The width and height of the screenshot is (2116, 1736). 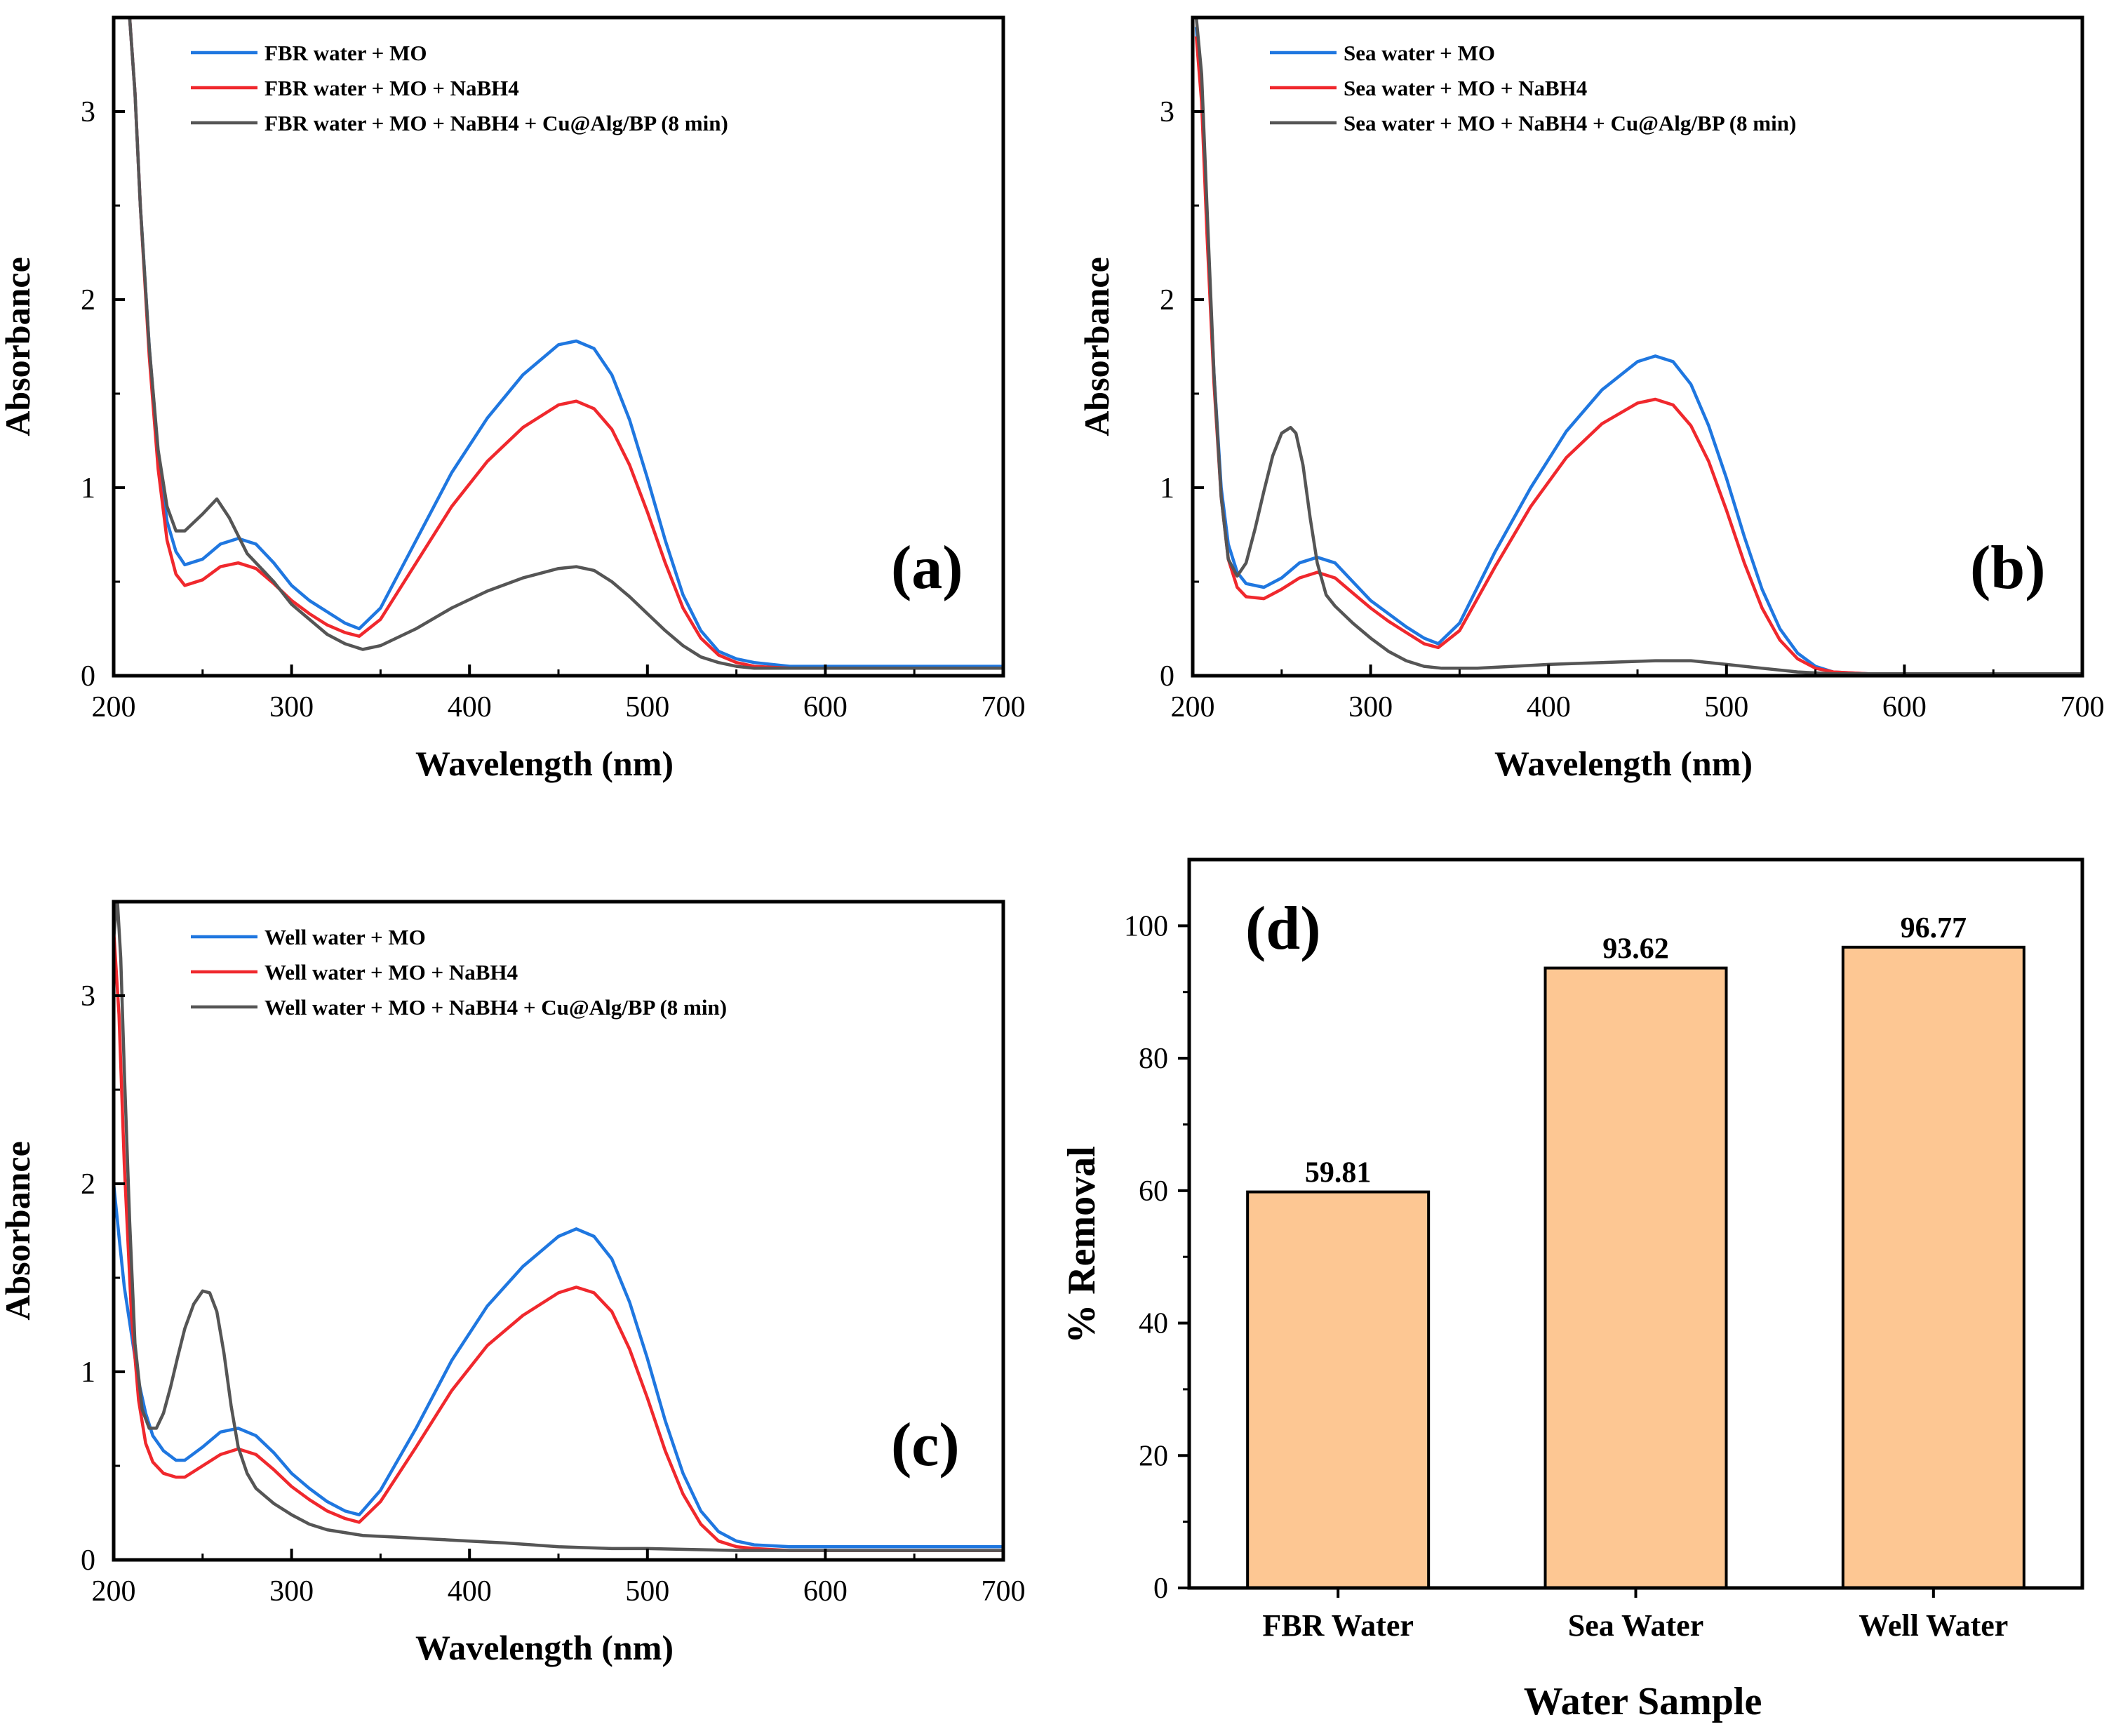 I want to click on panel-label: (a), so click(x=927, y=568).